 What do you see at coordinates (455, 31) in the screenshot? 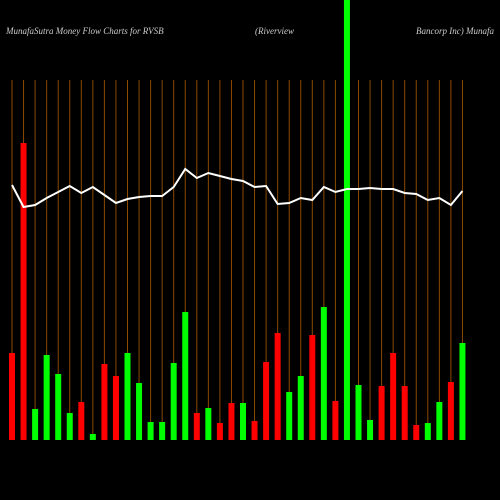
I see `chart-subtitle: Bancorp Inc) Munafa` at bounding box center [455, 31].